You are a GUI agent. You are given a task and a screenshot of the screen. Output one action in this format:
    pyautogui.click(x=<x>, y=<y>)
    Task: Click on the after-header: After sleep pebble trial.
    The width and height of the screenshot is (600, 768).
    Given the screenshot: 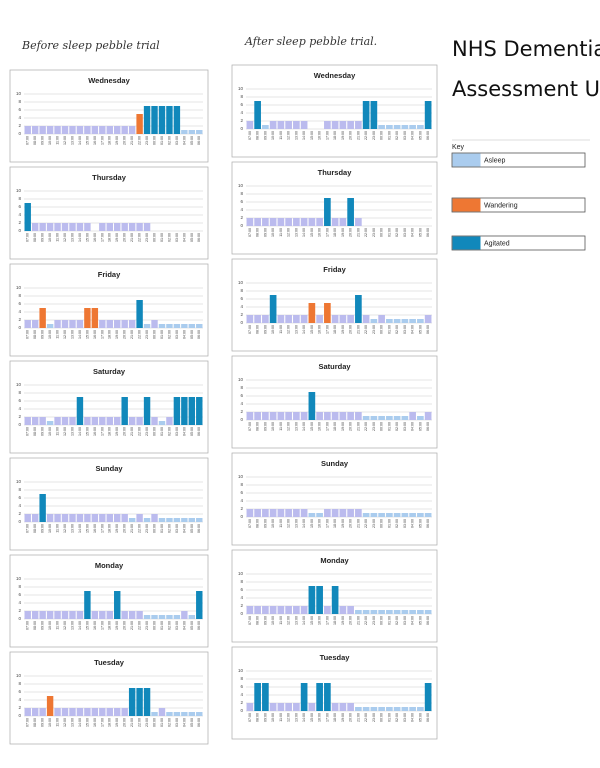 What is the action you would take?
    pyautogui.click(x=310, y=41)
    